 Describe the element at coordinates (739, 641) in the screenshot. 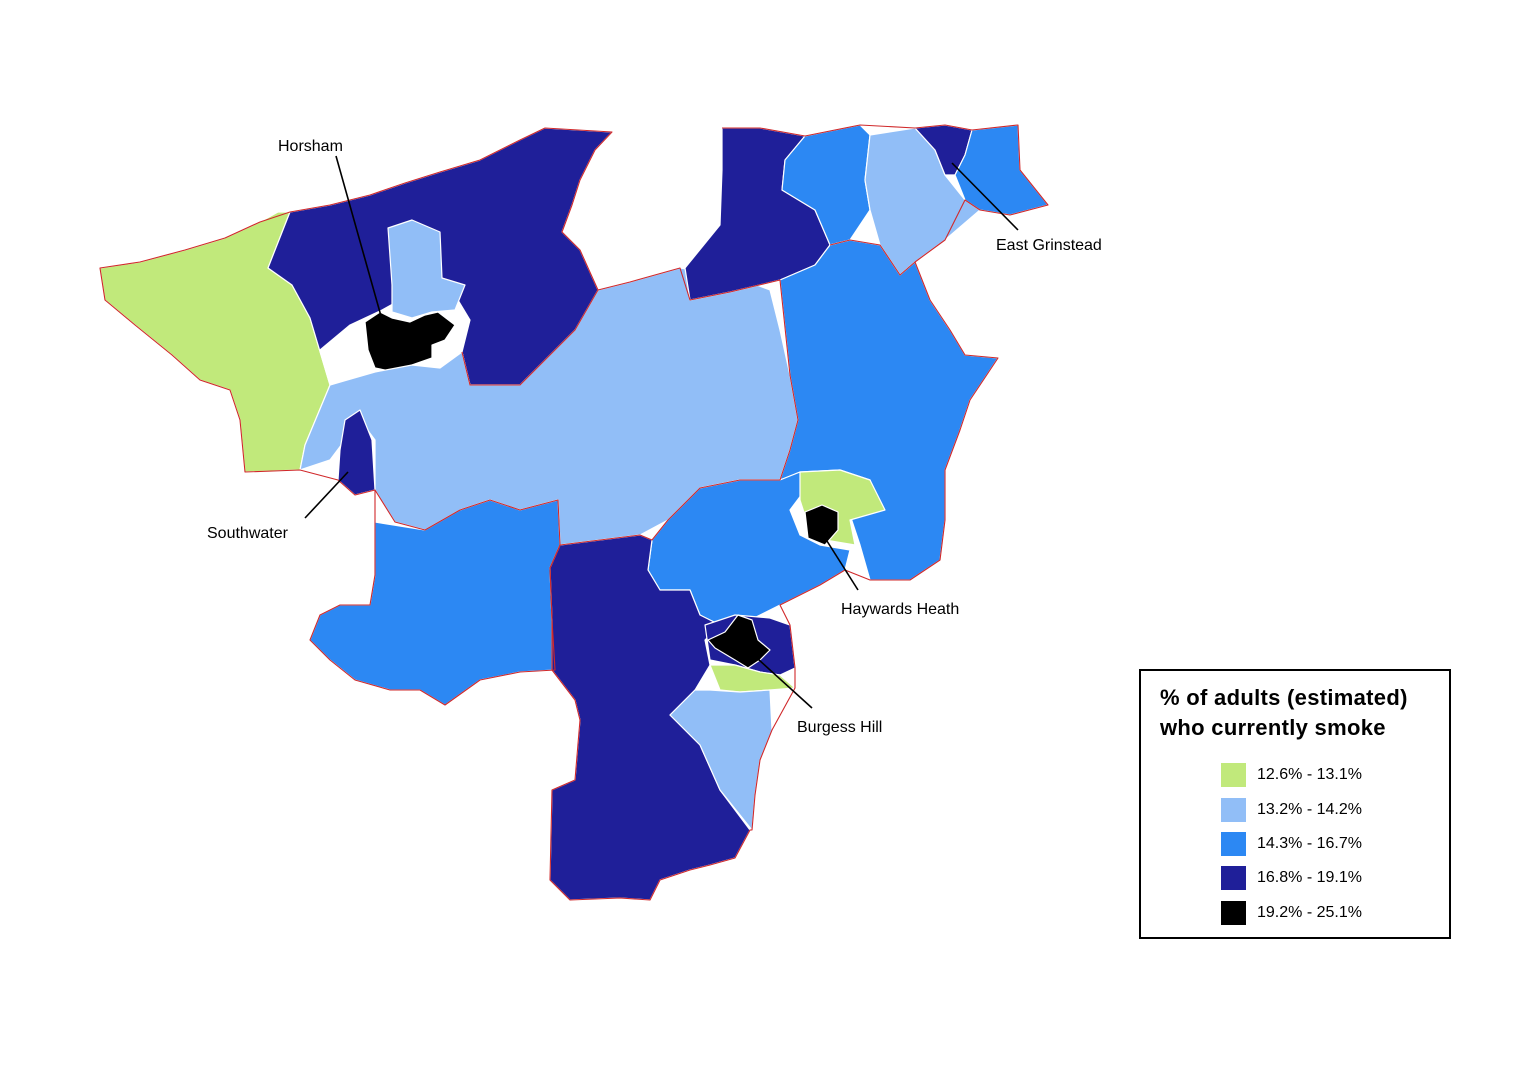

I see `region-burgess-hill-town` at that location.